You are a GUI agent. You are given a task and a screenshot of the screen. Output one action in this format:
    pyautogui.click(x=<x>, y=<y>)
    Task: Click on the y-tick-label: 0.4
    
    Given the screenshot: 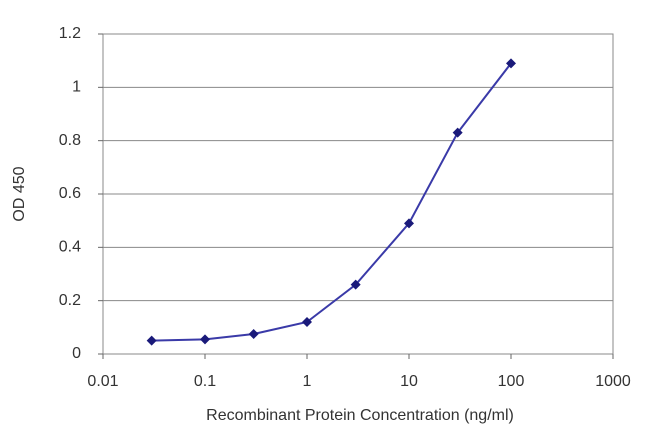 What is the action you would take?
    pyautogui.click(x=70, y=247)
    